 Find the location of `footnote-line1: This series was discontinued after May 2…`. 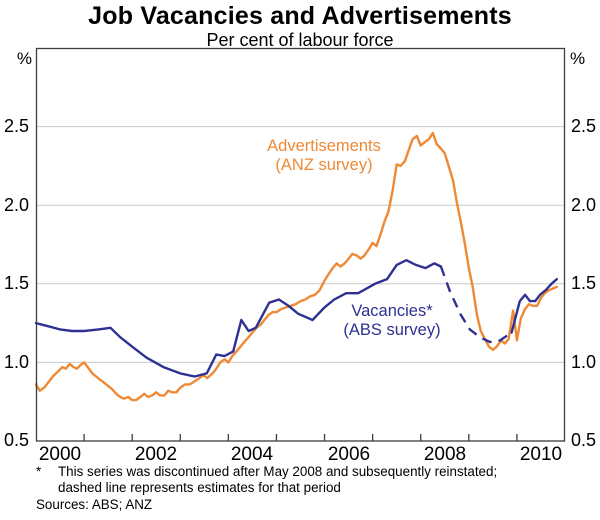

footnote-line1: This series was discontinued after May 2… is located at coordinates (278, 471).